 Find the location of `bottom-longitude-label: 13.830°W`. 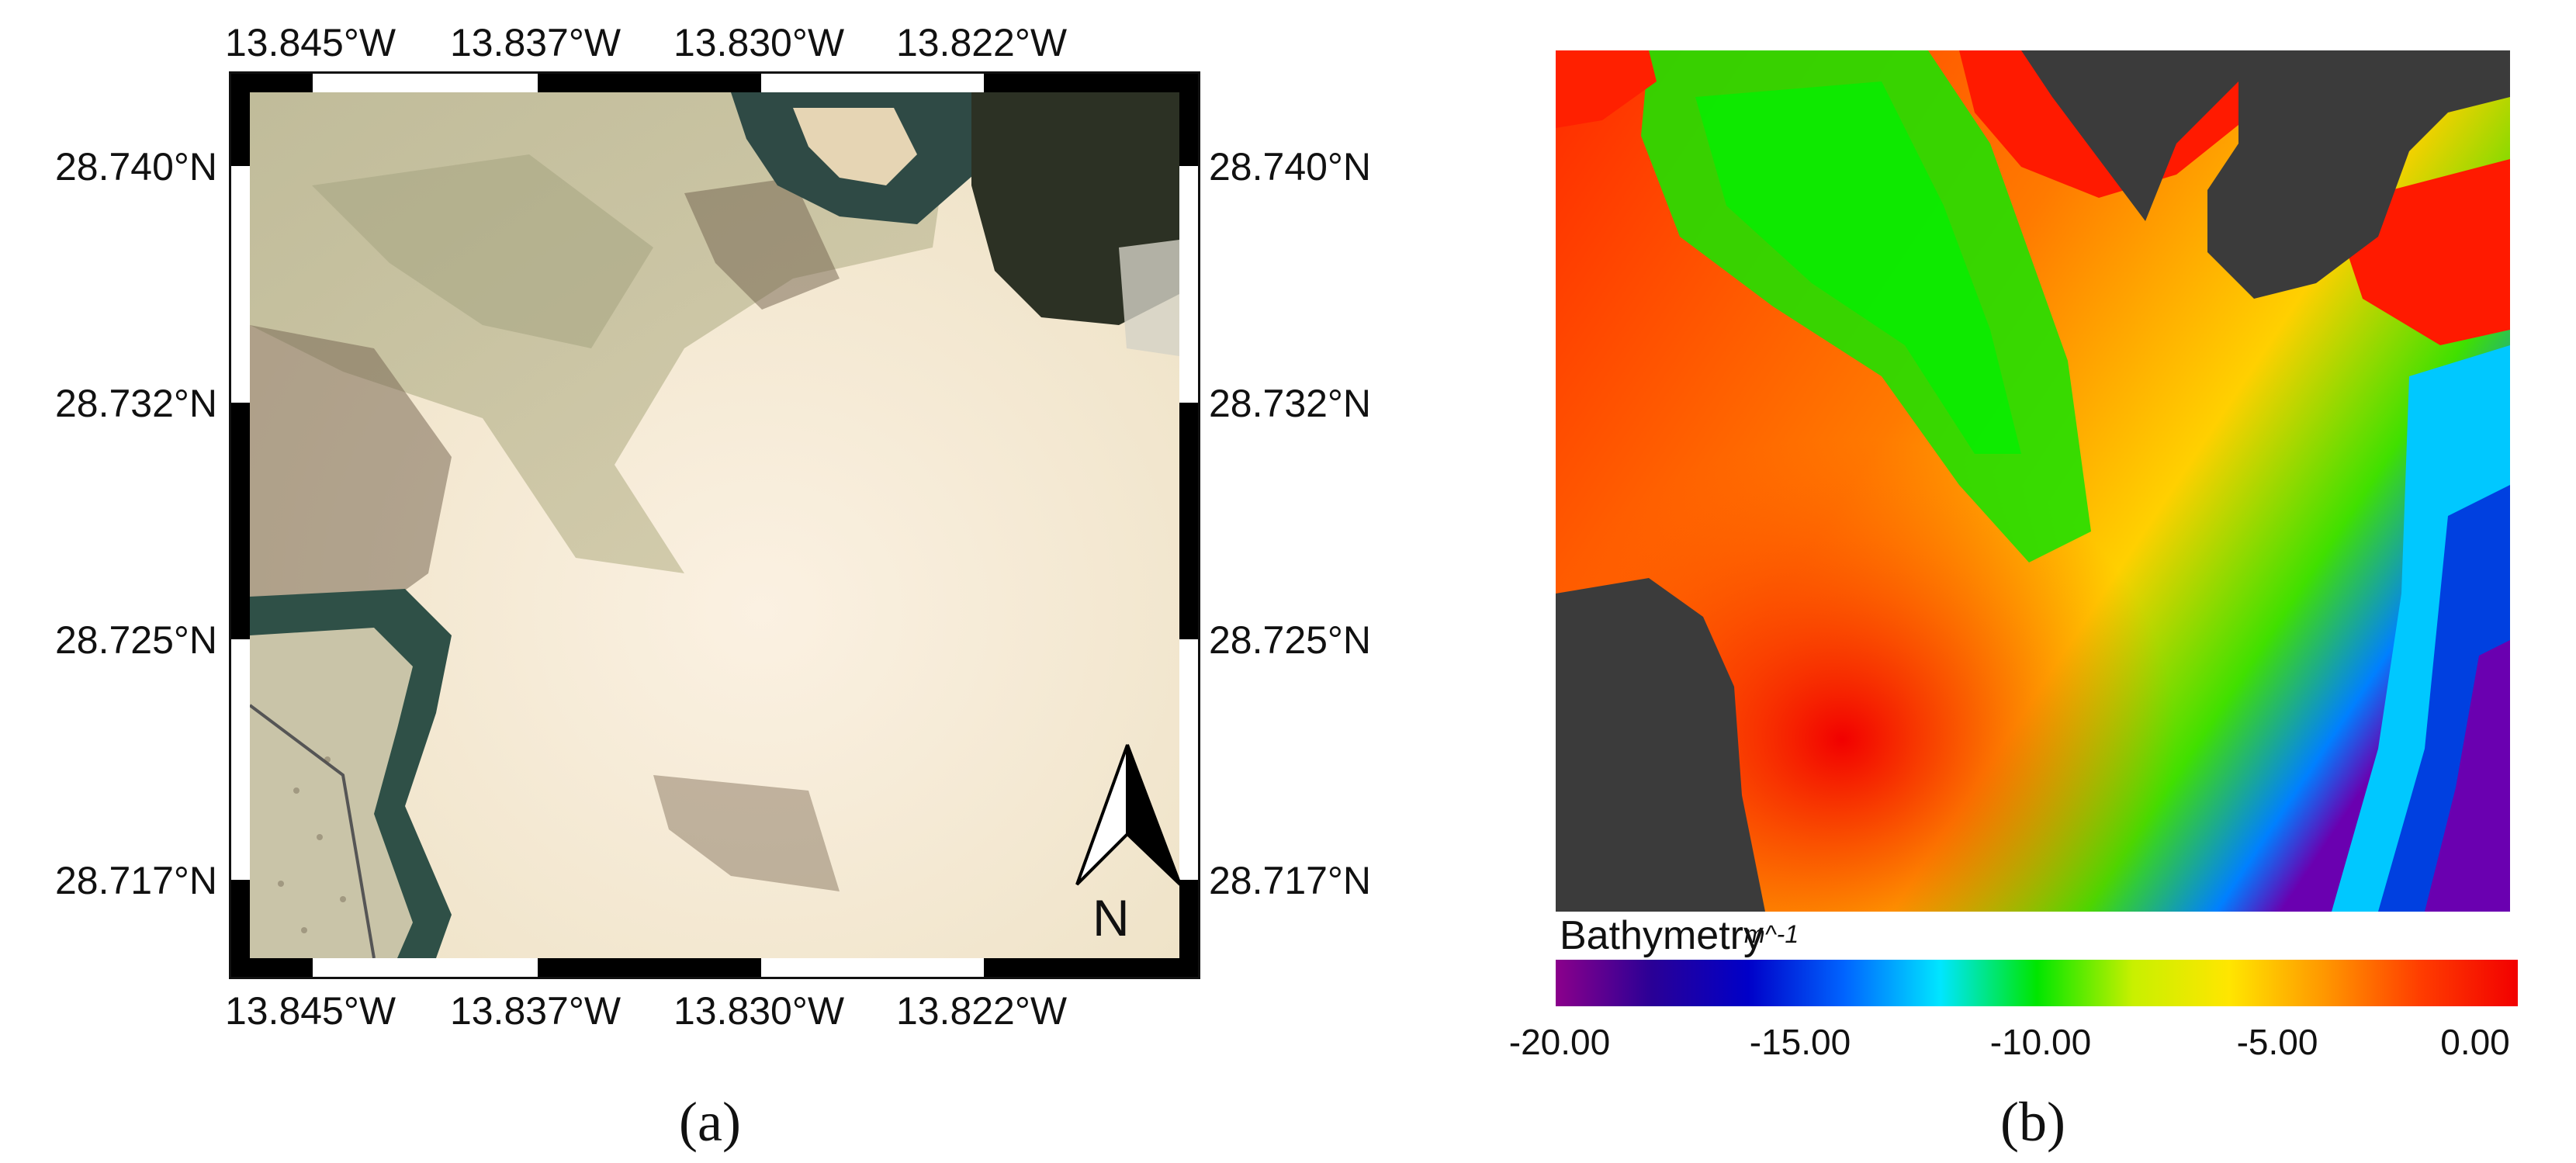

bottom-longitude-label: 13.830°W is located at coordinates (759, 1011).